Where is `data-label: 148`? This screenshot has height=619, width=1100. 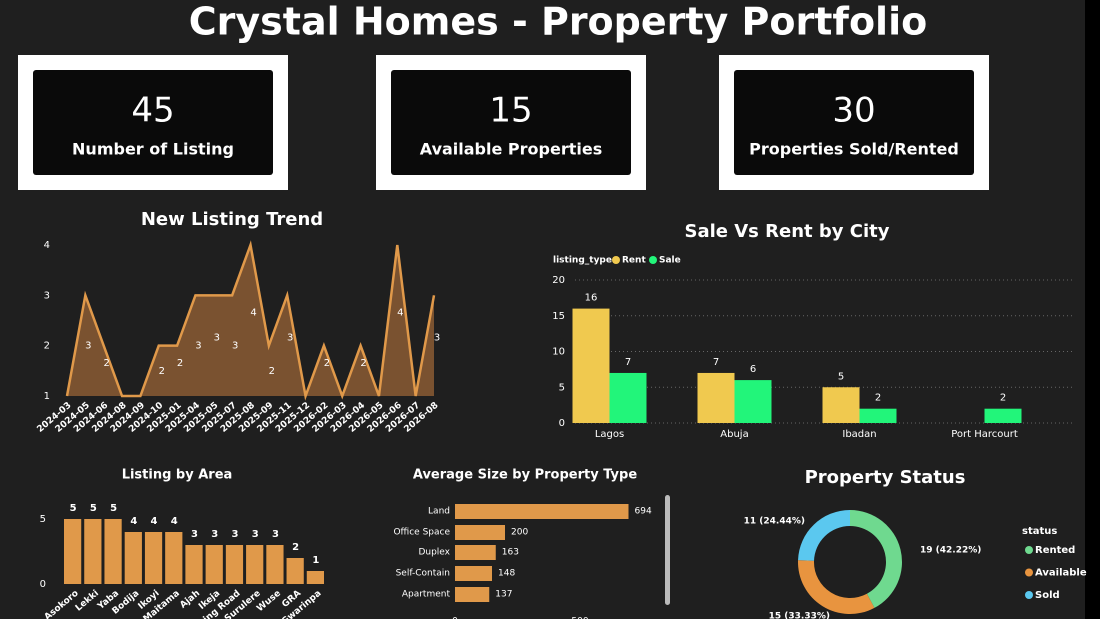
data-label: 148 is located at coordinates (506, 574).